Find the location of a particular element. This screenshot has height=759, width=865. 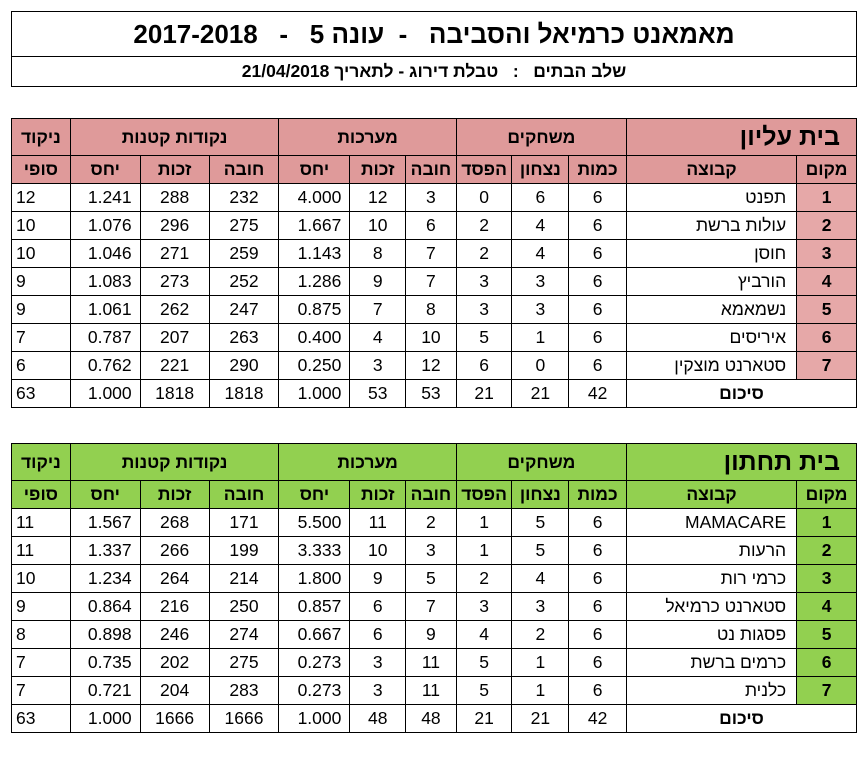

wins-header: נצחון is located at coordinates (540, 494).